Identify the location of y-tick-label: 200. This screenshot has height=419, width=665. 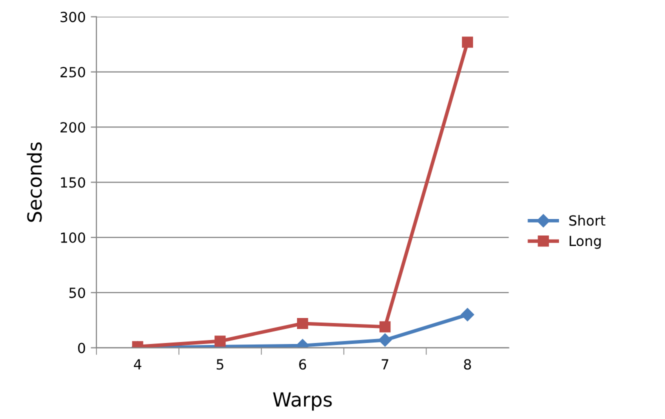
(73, 127).